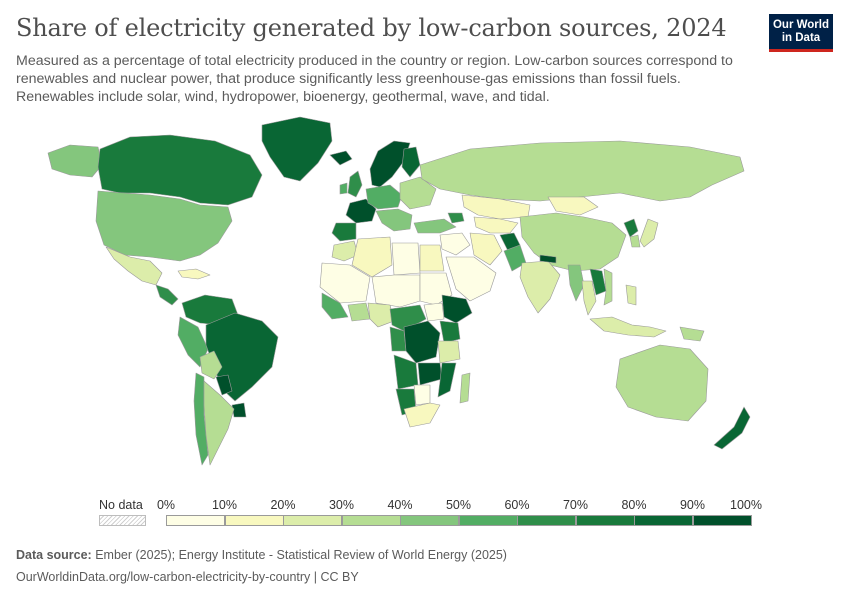  Describe the element at coordinates (219, 423) in the screenshot. I see `region-argentina` at that location.